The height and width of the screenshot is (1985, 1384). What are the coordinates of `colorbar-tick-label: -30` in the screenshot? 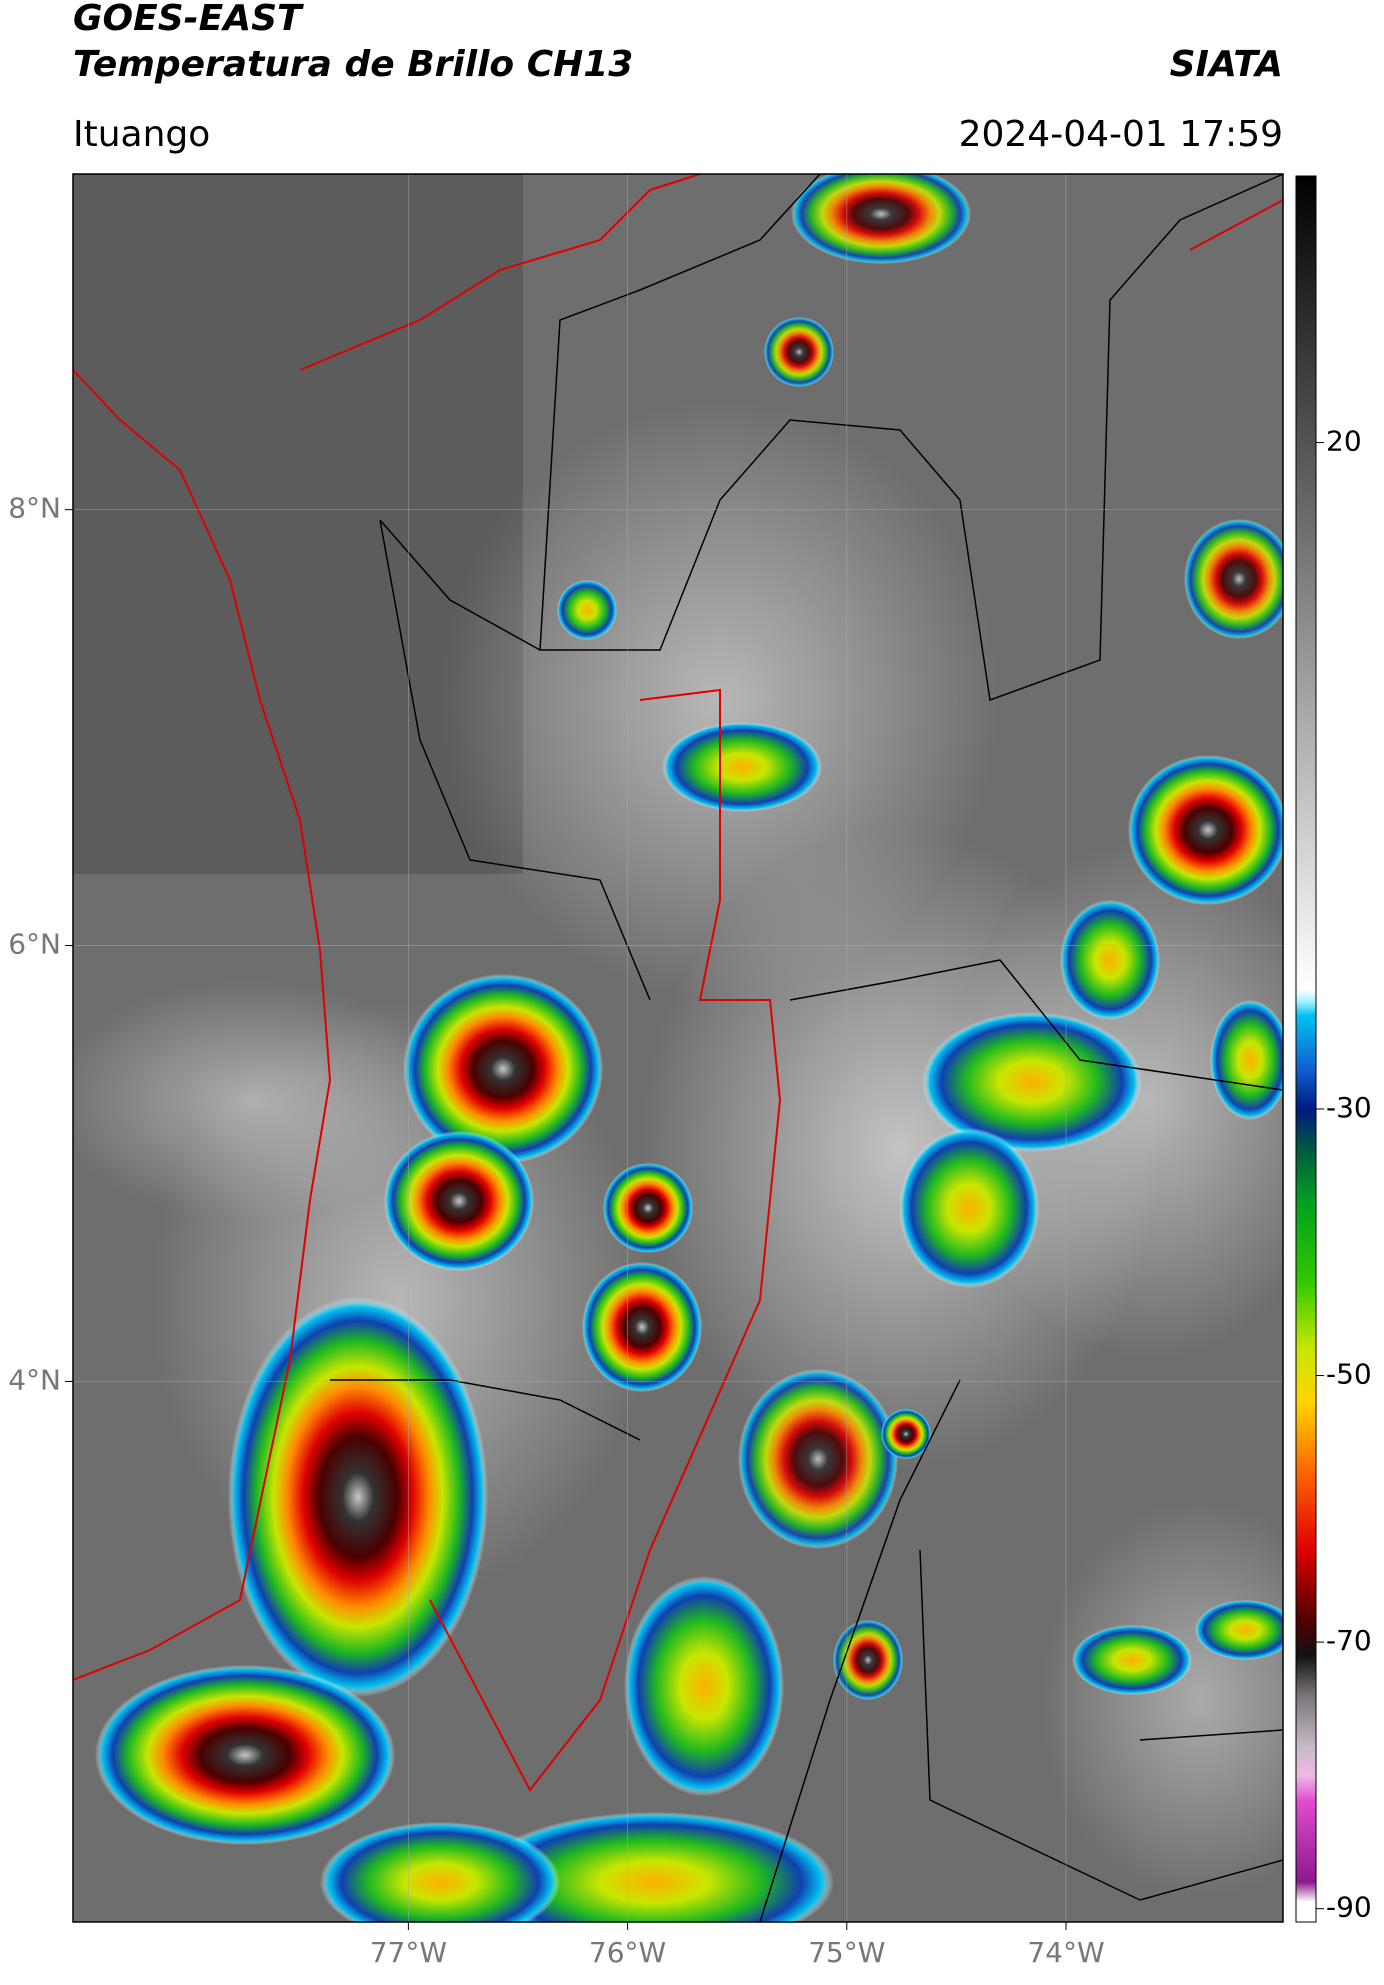 It's located at (1349, 1107).